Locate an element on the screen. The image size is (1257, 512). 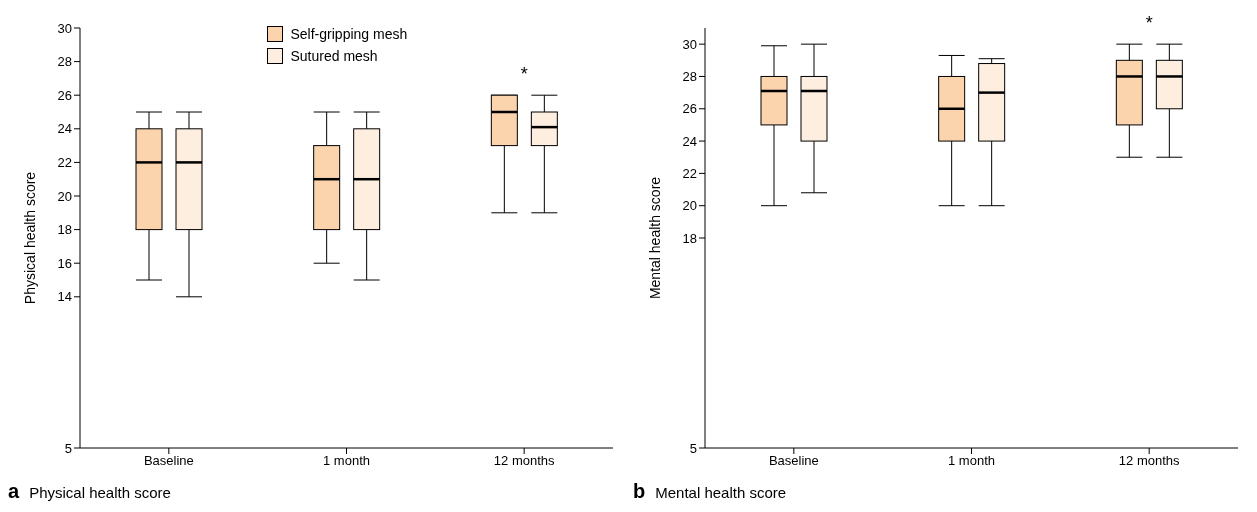
y-tick-label: 16 is located at coordinates (64, 263).